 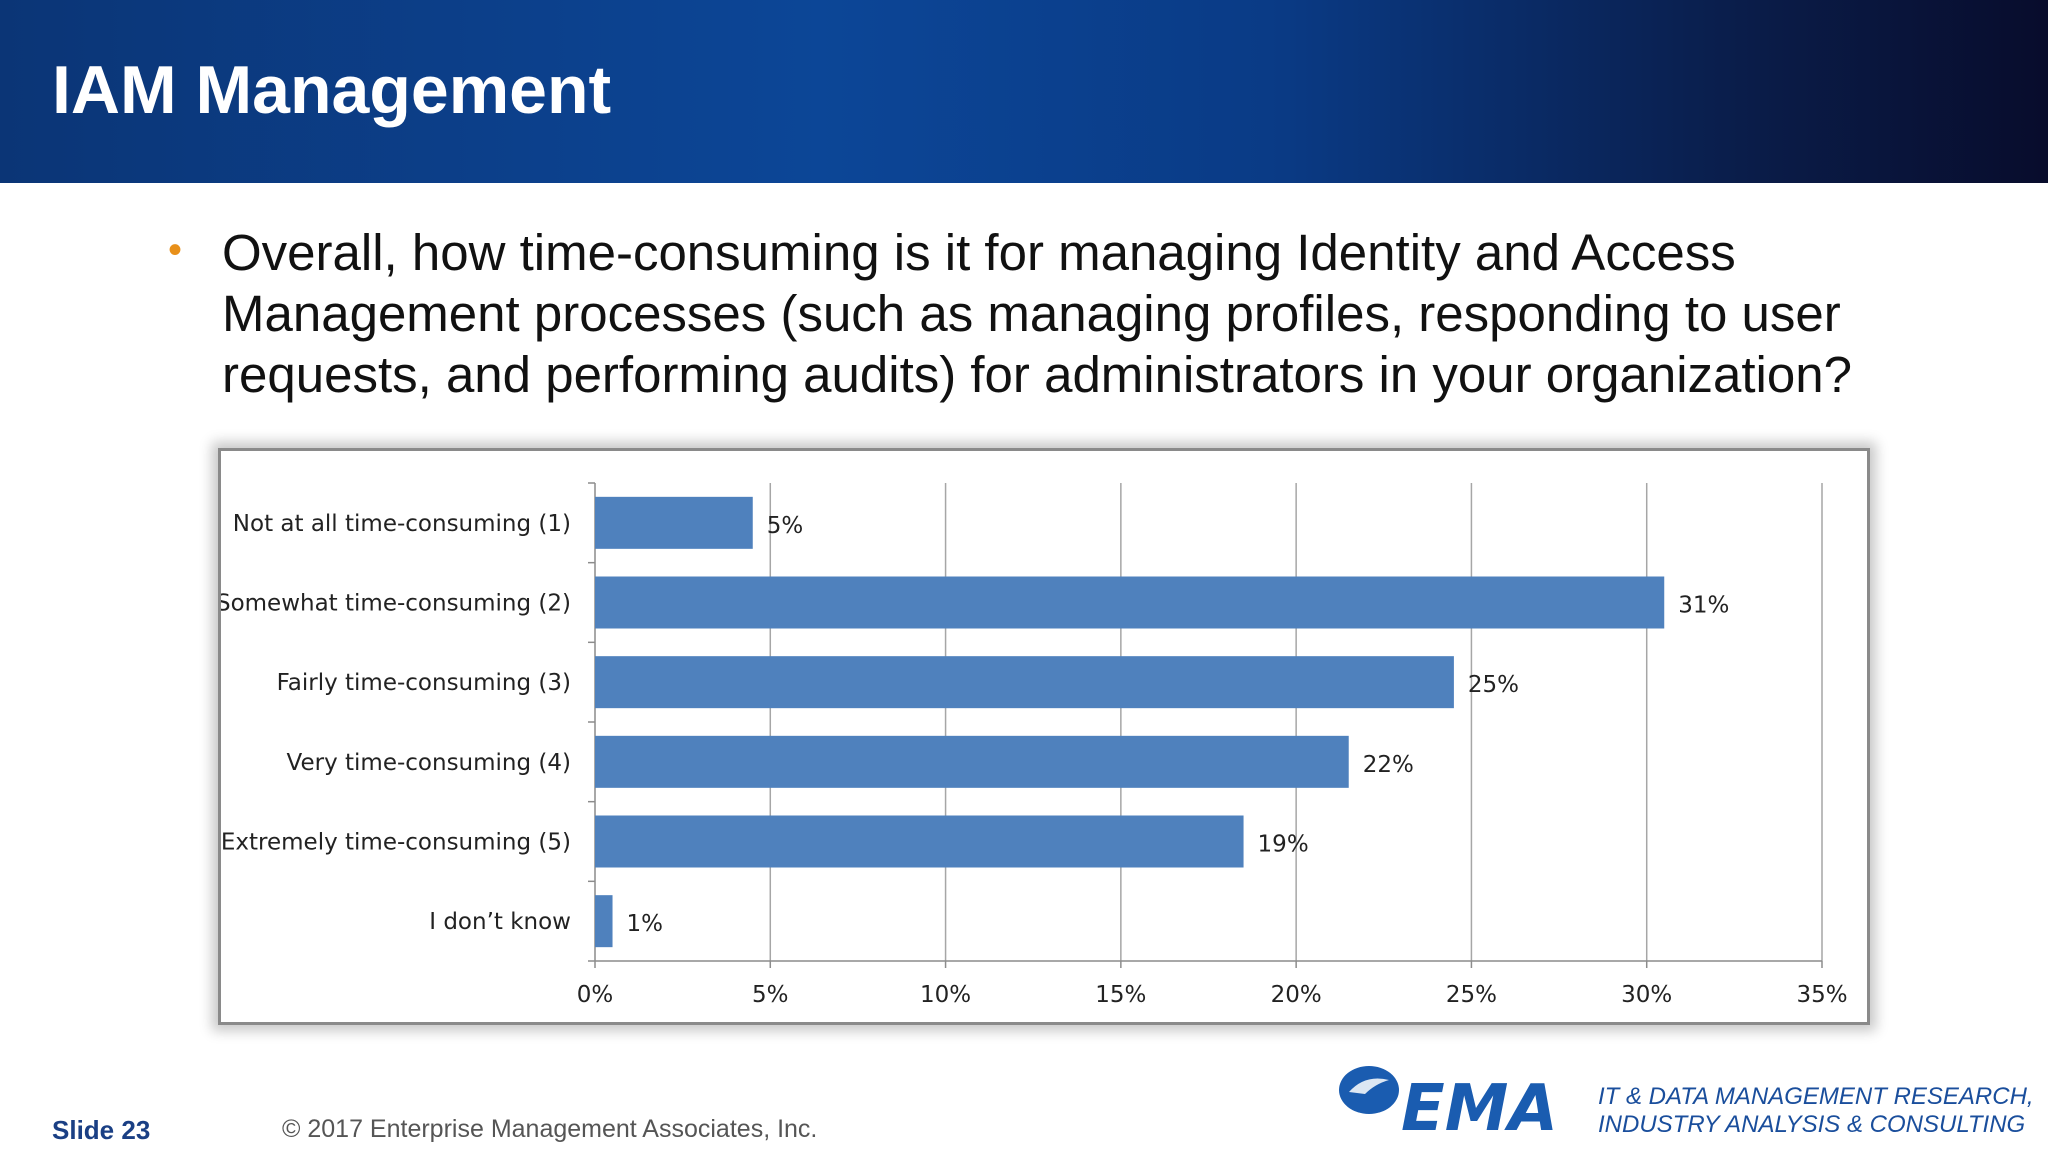 I want to click on category-label: I don’t know, so click(x=500, y=922).